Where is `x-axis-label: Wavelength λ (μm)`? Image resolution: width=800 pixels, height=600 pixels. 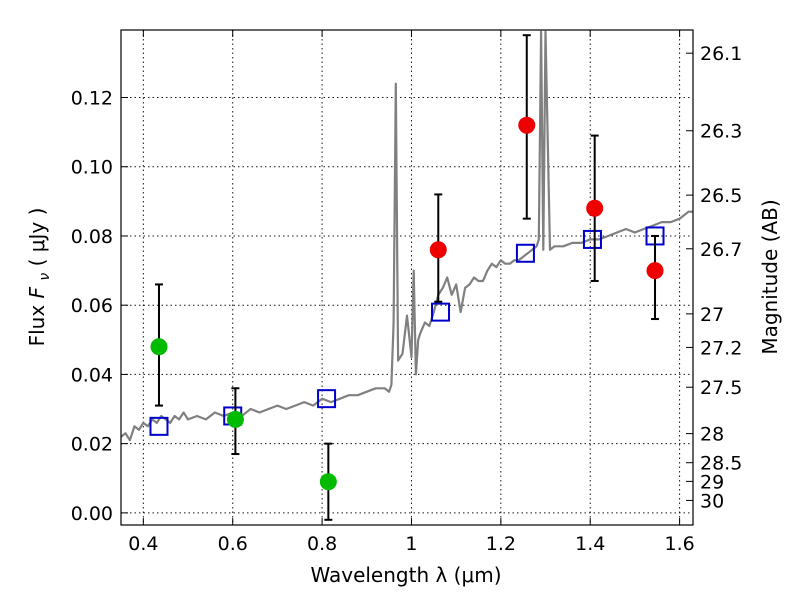 x-axis-label: Wavelength λ (μm) is located at coordinates (405, 575).